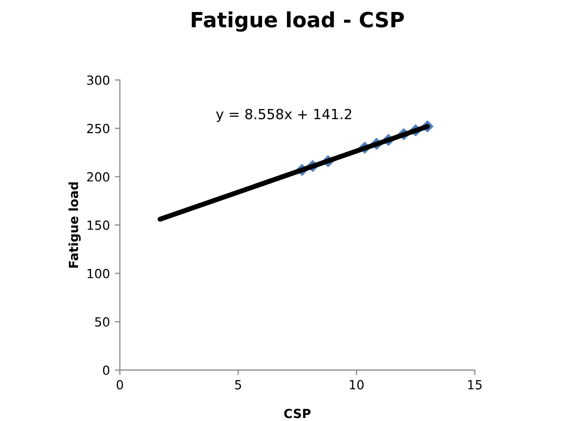 This screenshot has height=421, width=579. Describe the element at coordinates (475, 385) in the screenshot. I see `x-tick-label: 15` at that location.